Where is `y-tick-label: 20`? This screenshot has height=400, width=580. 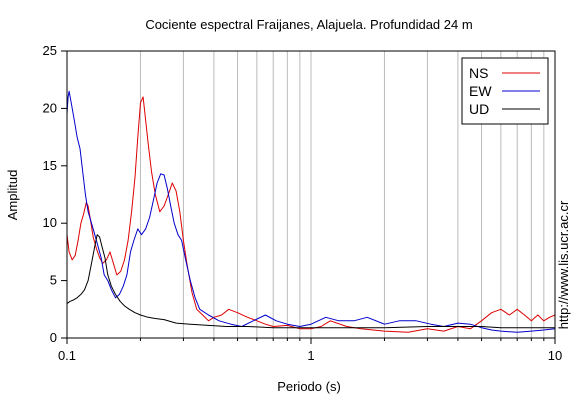 y-tick-label: 20 is located at coordinates (50, 107).